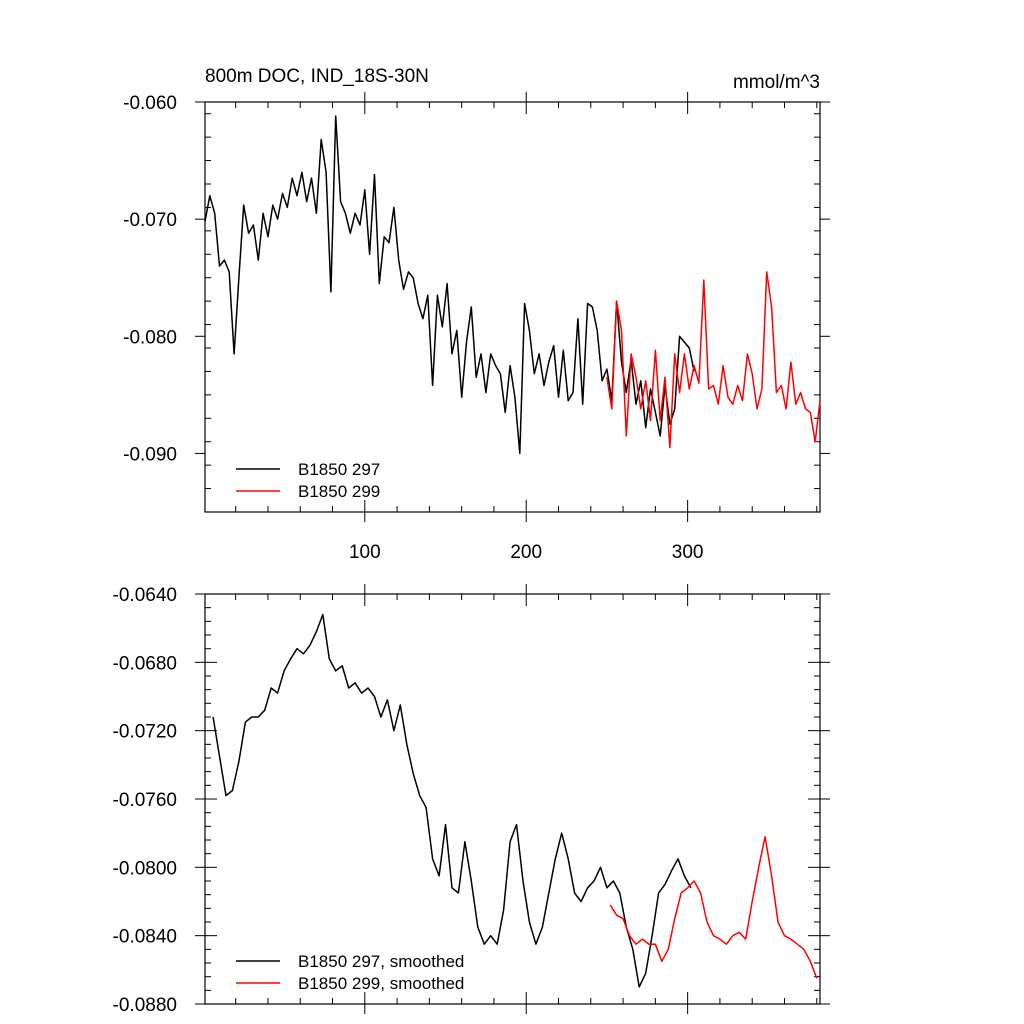  What do you see at coordinates (150, 220) in the screenshot?
I see `y-tick-label: -0.070` at bounding box center [150, 220].